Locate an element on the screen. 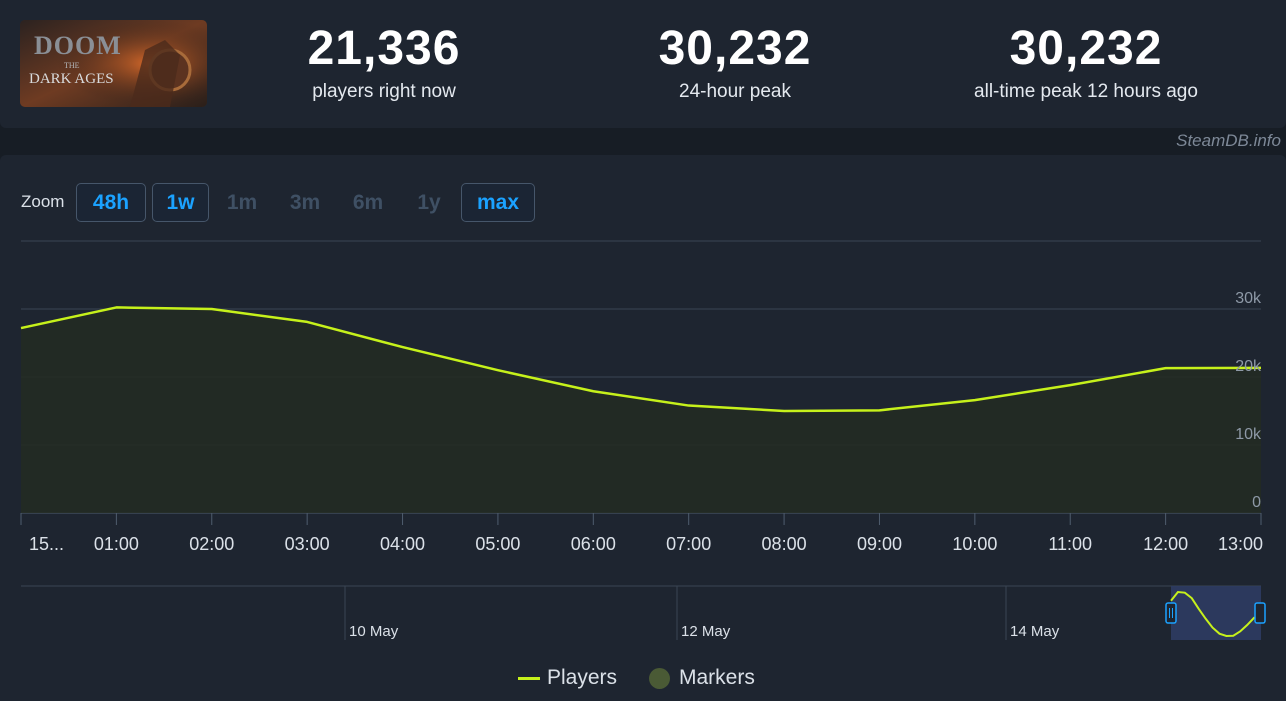 Image resolution: width=1286 pixels, height=701 pixels. navigator-left-handle is located at coordinates (1171, 613).